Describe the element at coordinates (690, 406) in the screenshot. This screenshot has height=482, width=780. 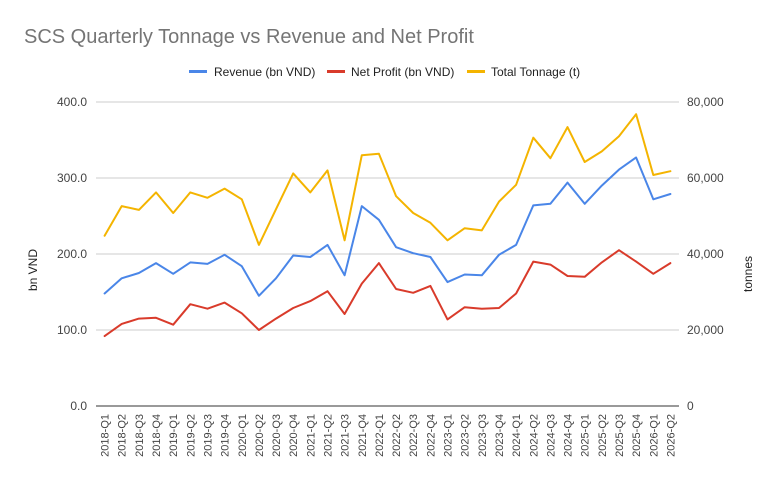
I see `y-right-tick-label: 0` at that location.